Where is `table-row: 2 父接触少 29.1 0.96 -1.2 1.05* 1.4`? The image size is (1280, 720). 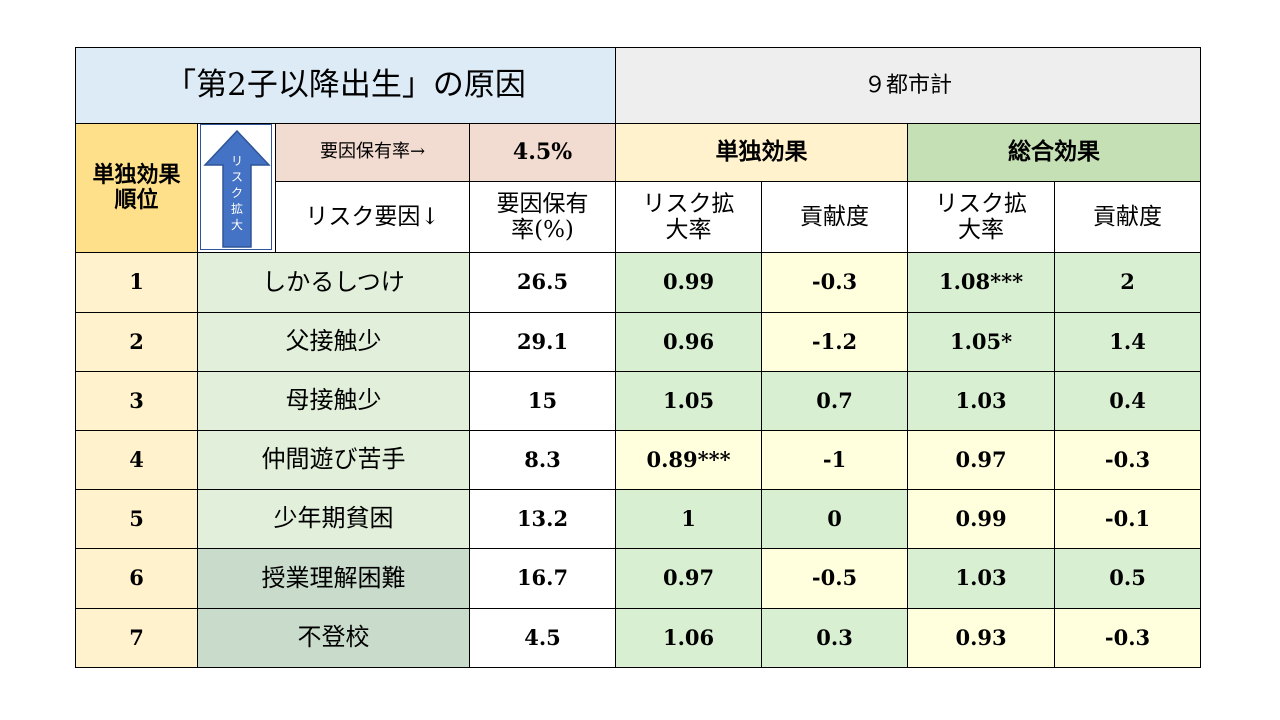
table-row: 2 父接触少 29.1 0.96 -1.2 1.05* 1.4 is located at coordinates (638, 342).